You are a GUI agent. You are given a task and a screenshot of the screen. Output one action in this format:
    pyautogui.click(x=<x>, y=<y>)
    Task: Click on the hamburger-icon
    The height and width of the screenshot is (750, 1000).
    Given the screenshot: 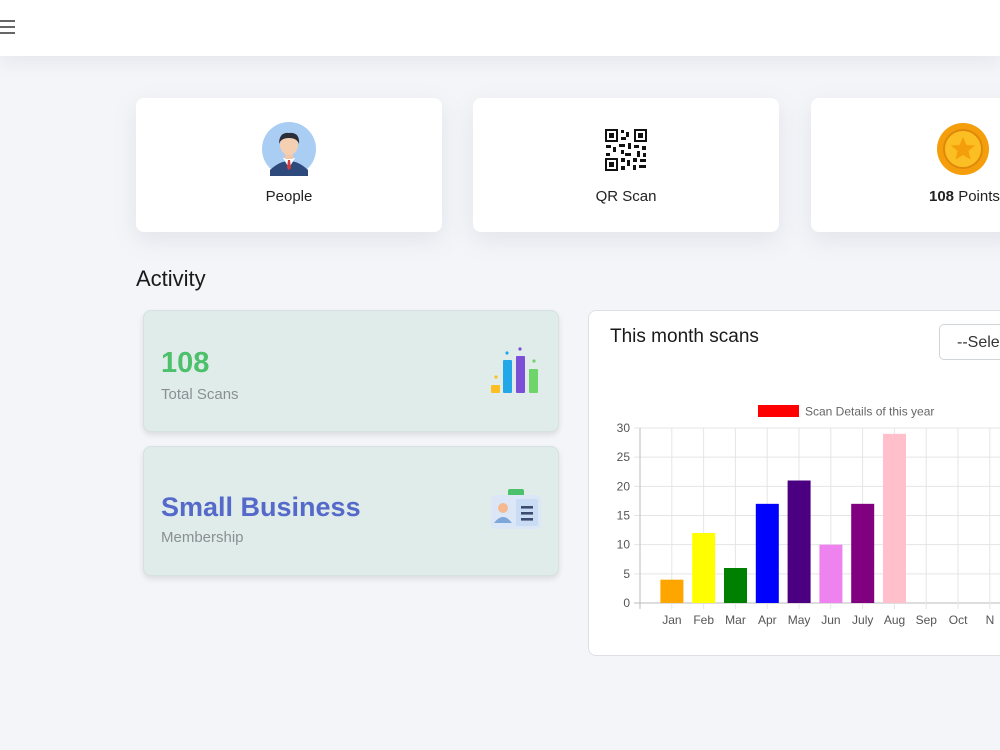 What is the action you would take?
    pyautogui.click(x=7, y=27)
    